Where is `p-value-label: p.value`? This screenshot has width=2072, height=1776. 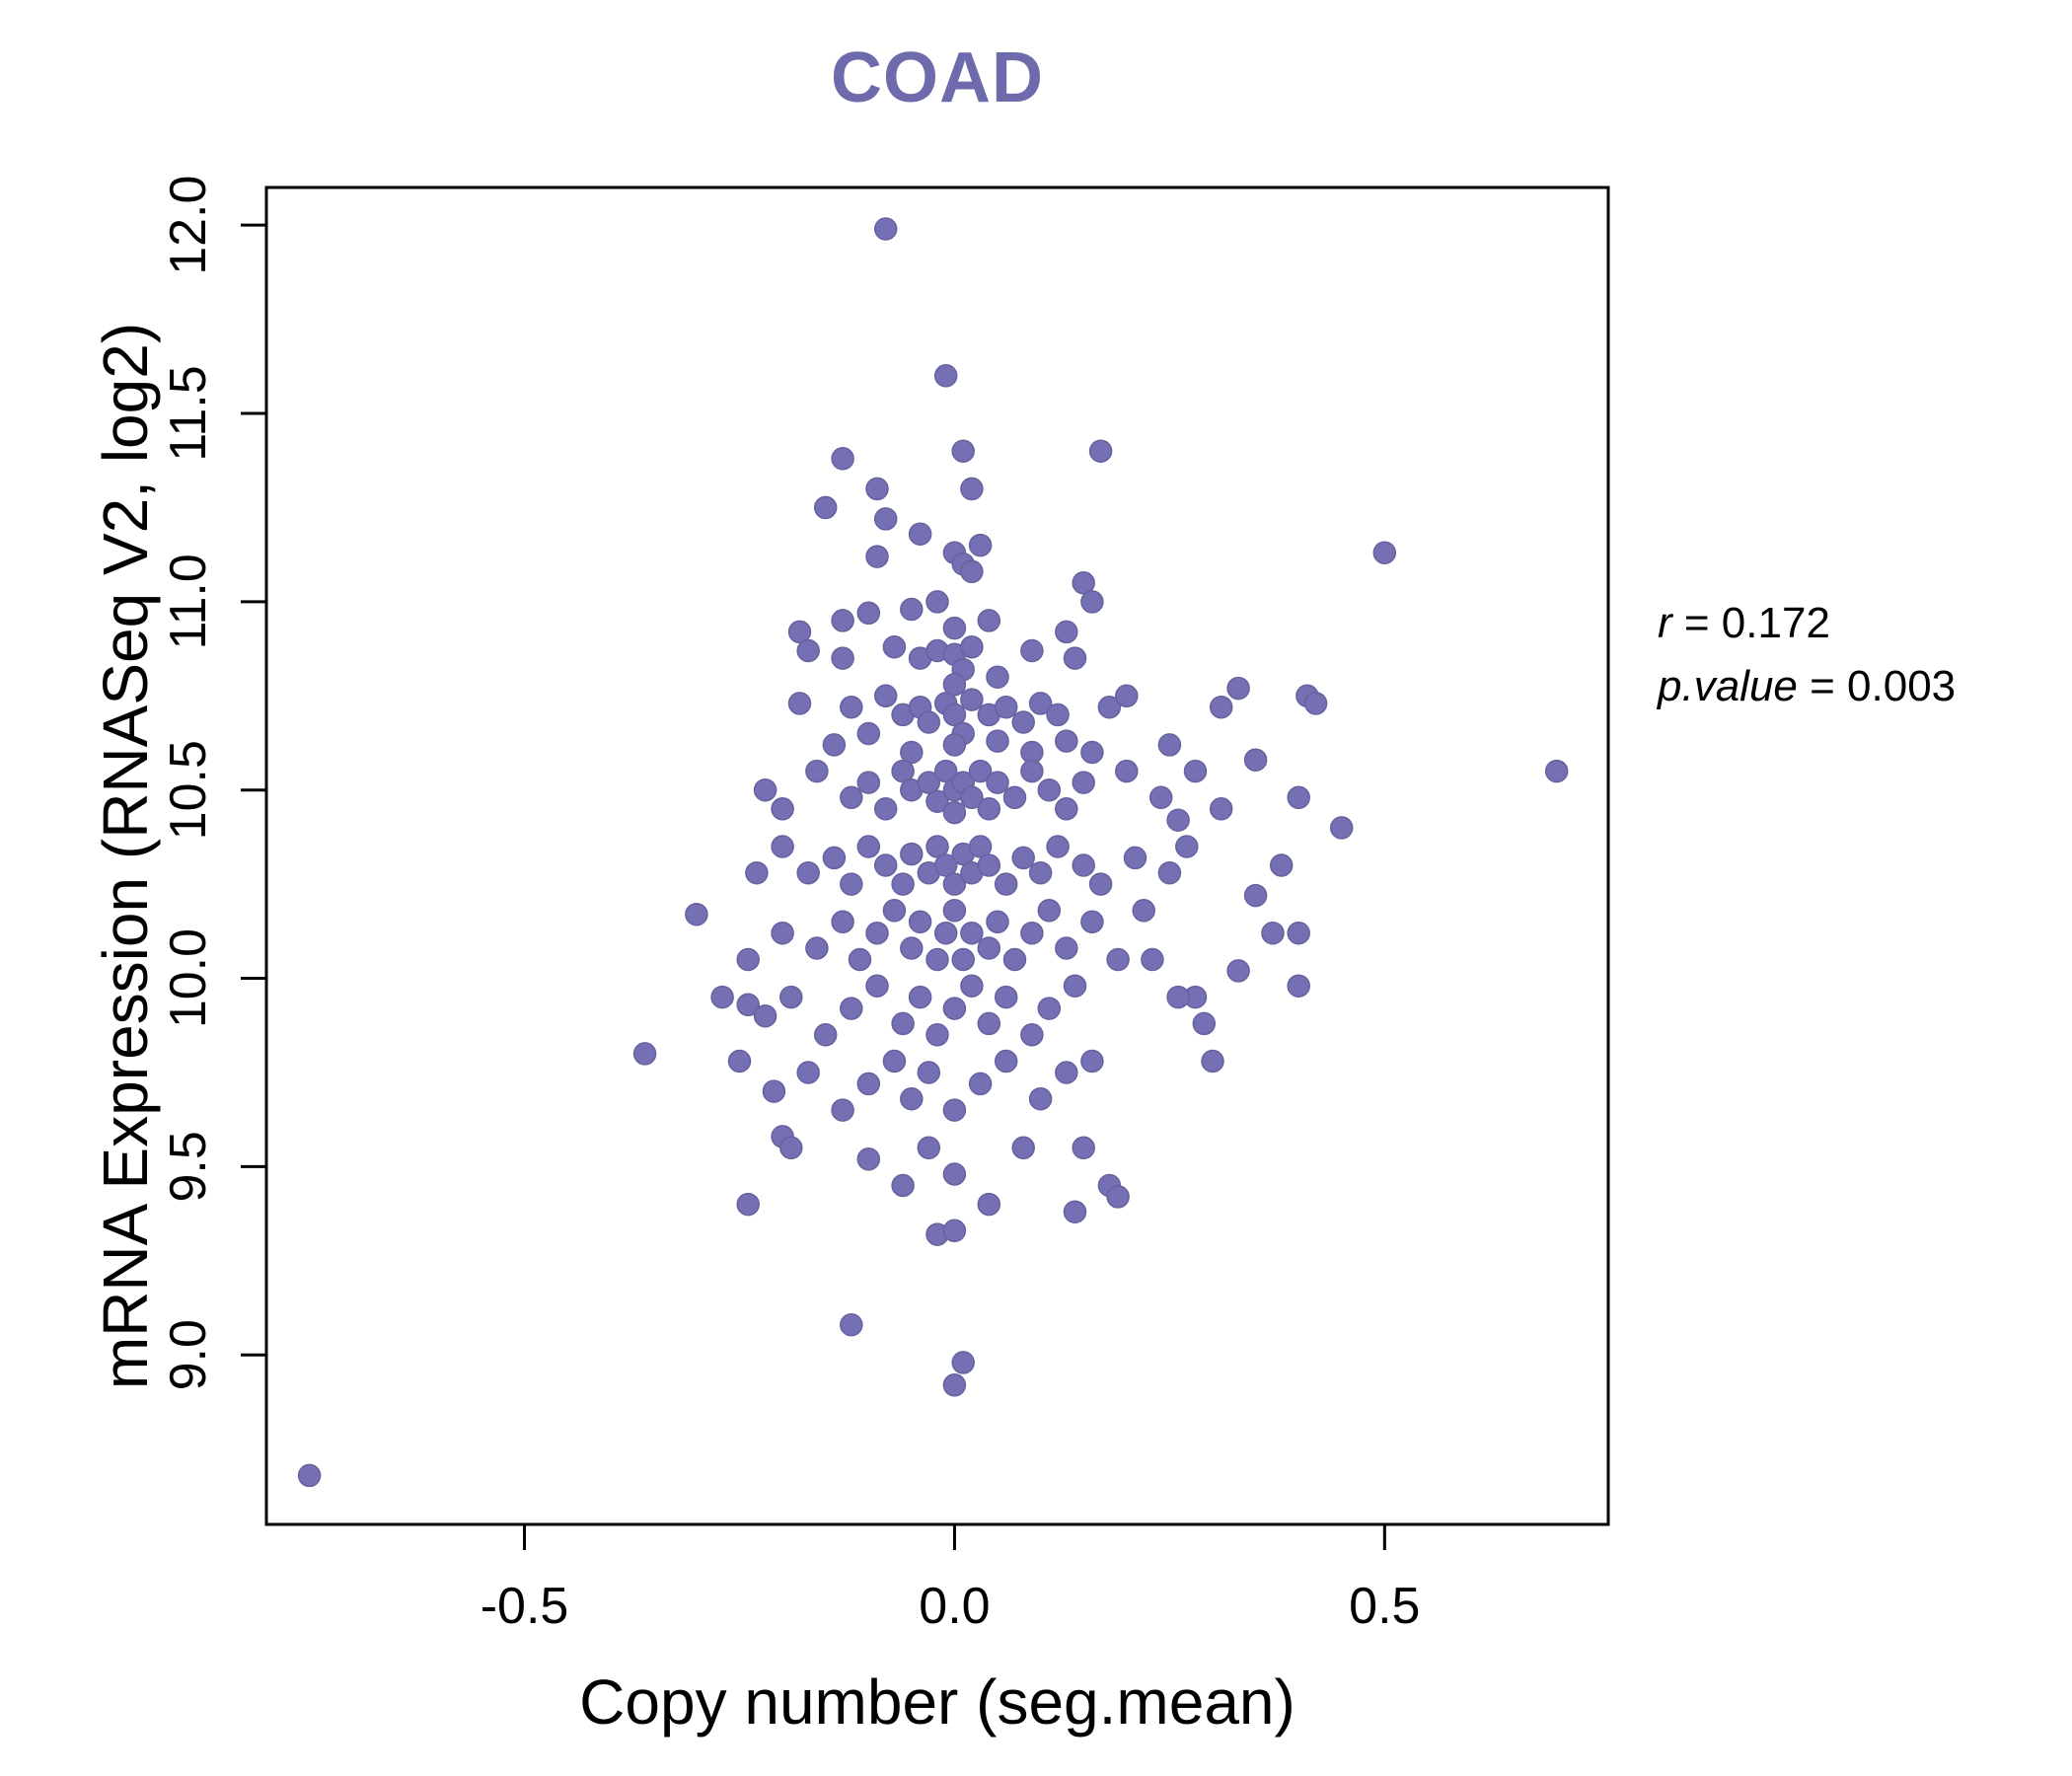 p-value-label: p.value is located at coordinates (1728, 685).